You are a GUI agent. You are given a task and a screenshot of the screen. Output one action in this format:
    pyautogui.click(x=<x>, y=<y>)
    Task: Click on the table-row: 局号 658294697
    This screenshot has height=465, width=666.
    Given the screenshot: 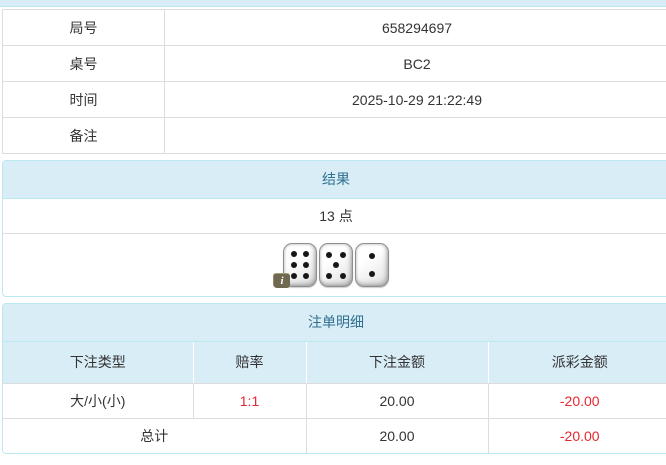 What is the action you would take?
    pyautogui.click(x=334, y=27)
    